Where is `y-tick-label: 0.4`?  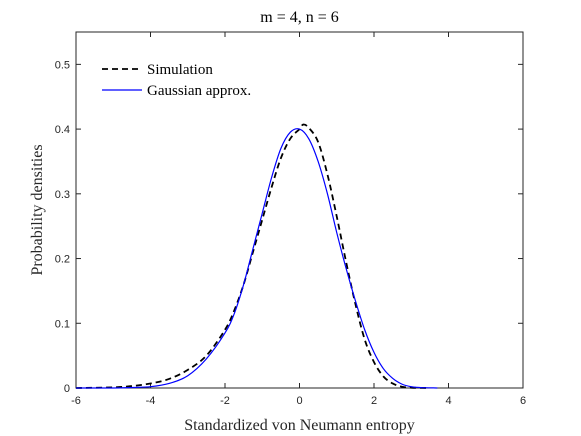
y-tick-label: 0.4 is located at coordinates (62, 130).